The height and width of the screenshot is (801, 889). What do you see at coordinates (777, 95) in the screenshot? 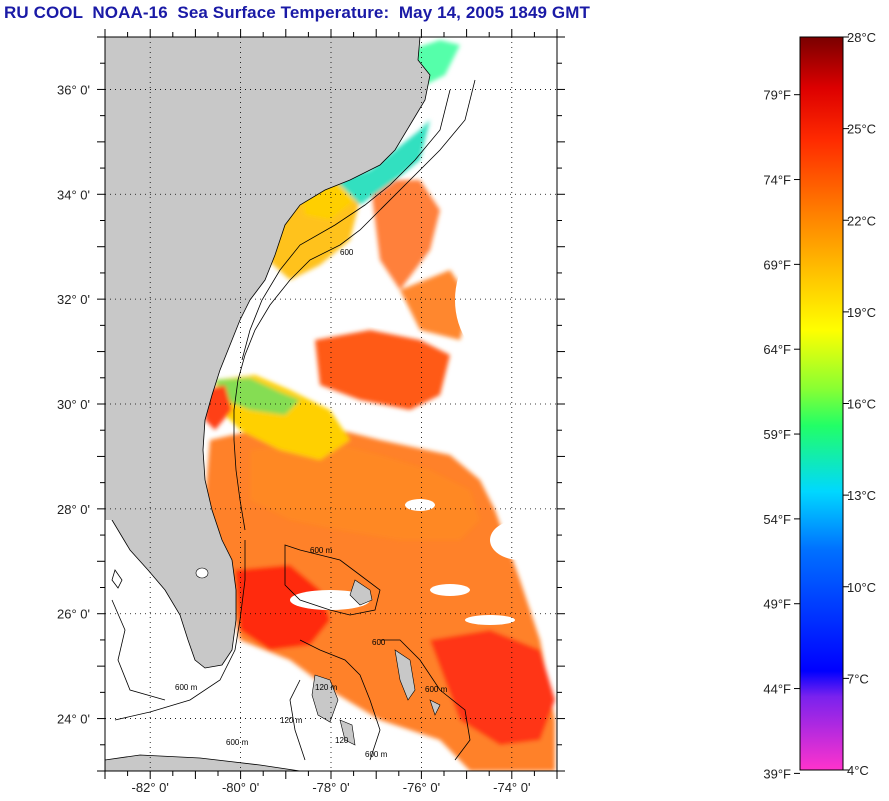
I see `colorbar-f-label: 79°F` at bounding box center [777, 95].